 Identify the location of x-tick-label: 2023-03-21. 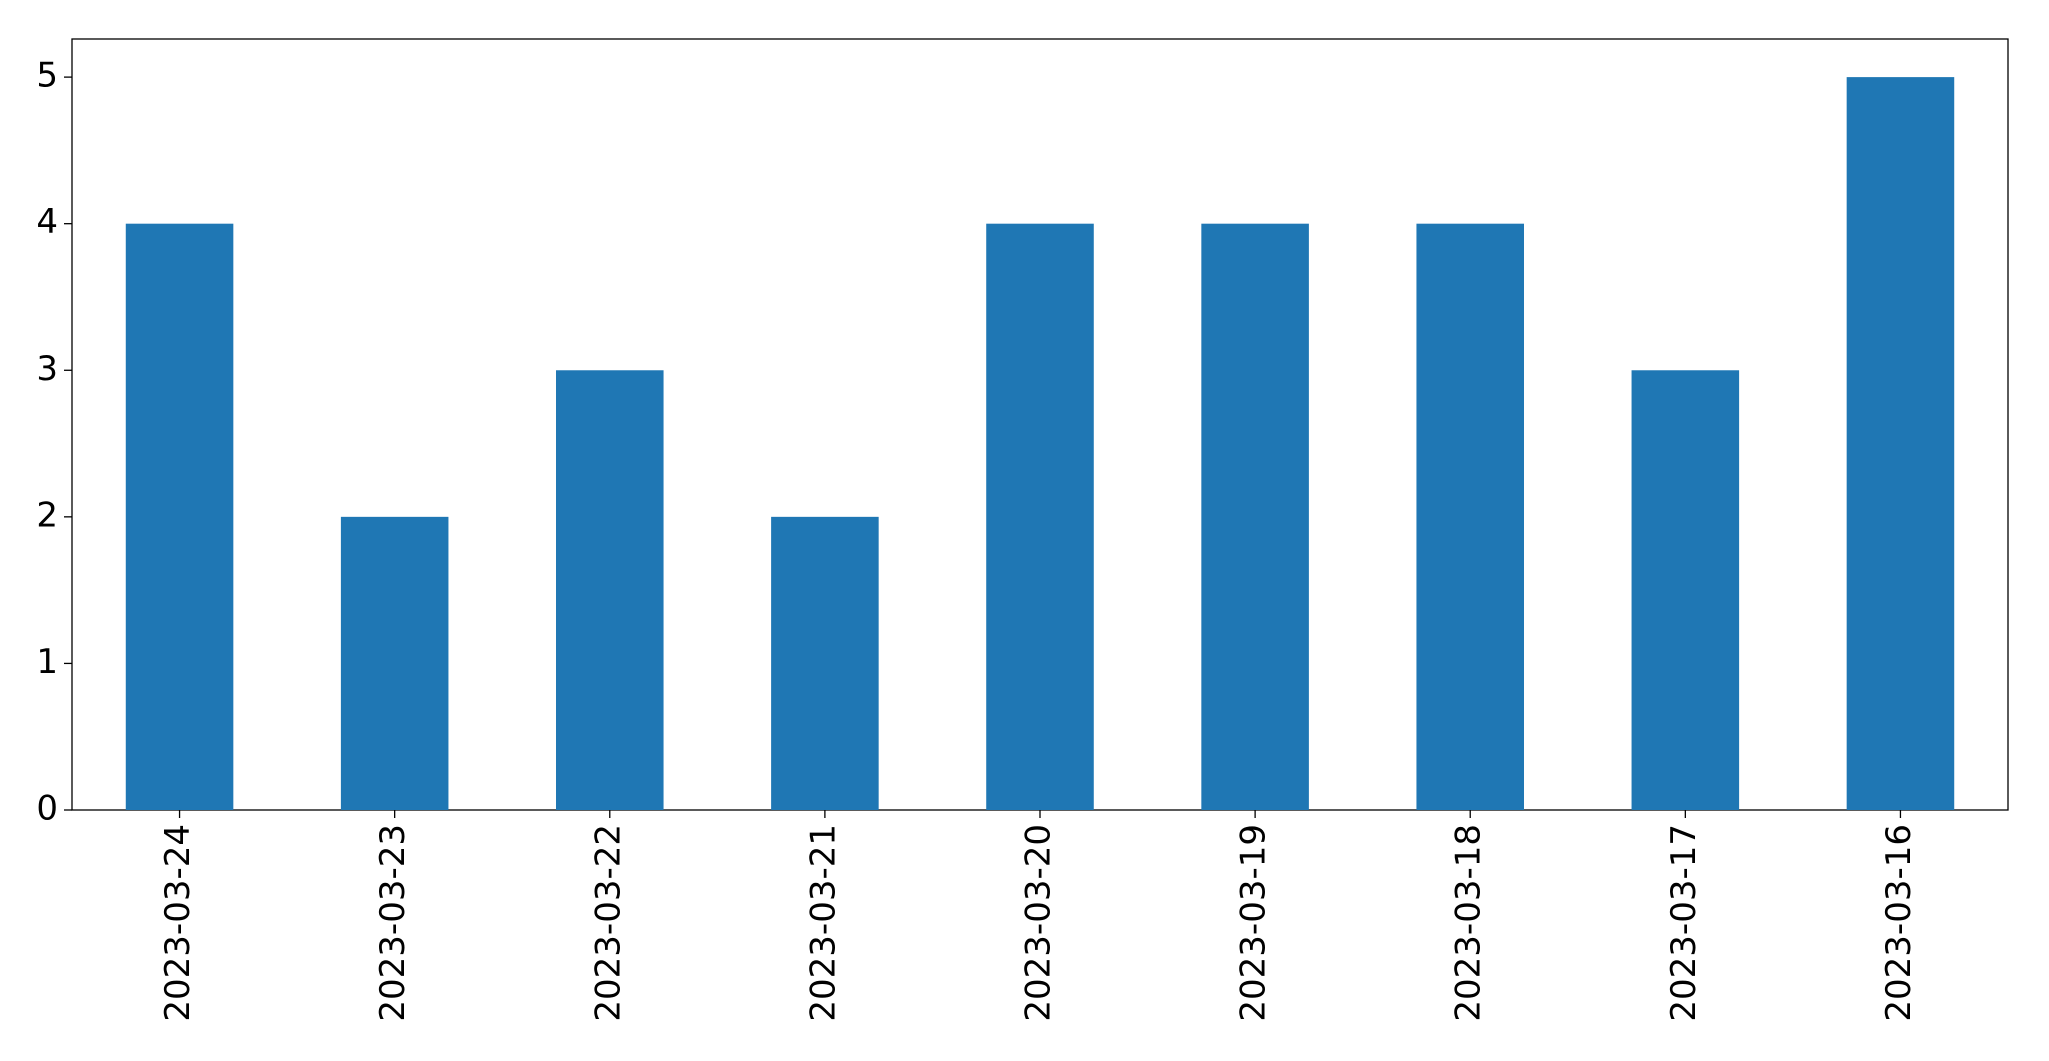
(823, 923).